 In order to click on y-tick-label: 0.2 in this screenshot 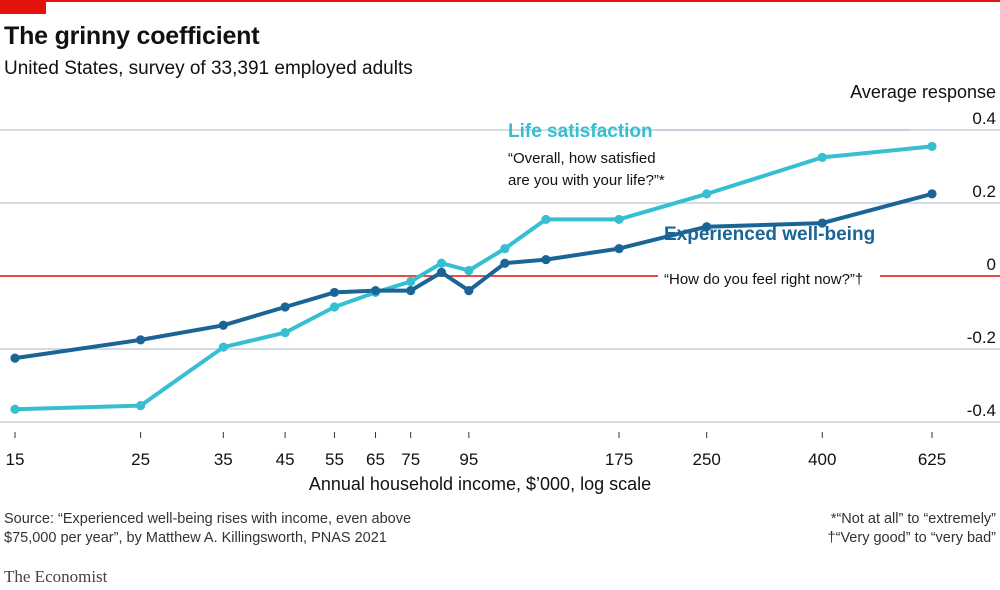, I will do `click(984, 191)`.